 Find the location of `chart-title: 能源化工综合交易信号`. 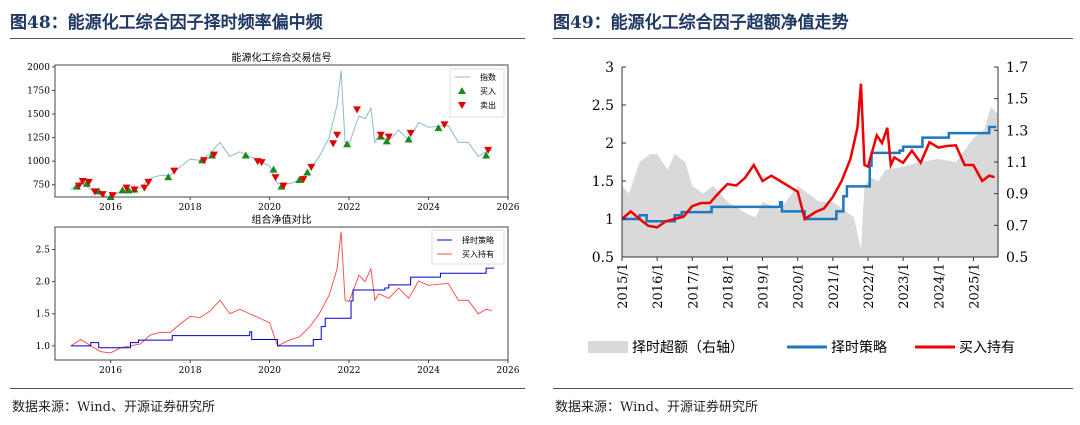

chart-title: 能源化工综合交易信号 is located at coordinates (282, 57).